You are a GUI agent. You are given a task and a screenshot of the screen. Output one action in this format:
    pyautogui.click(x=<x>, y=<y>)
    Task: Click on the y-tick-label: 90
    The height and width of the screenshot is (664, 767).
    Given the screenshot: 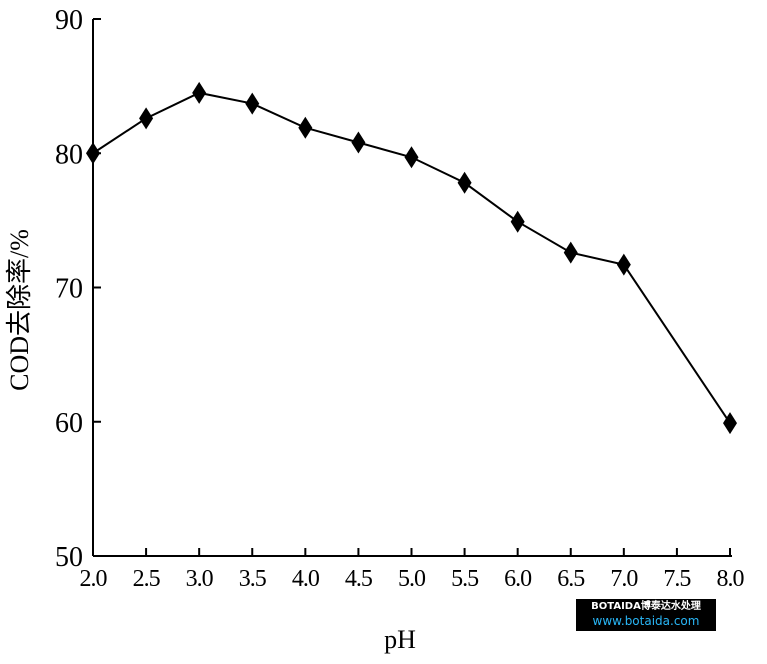 What is the action you would take?
    pyautogui.click(x=69, y=20)
    